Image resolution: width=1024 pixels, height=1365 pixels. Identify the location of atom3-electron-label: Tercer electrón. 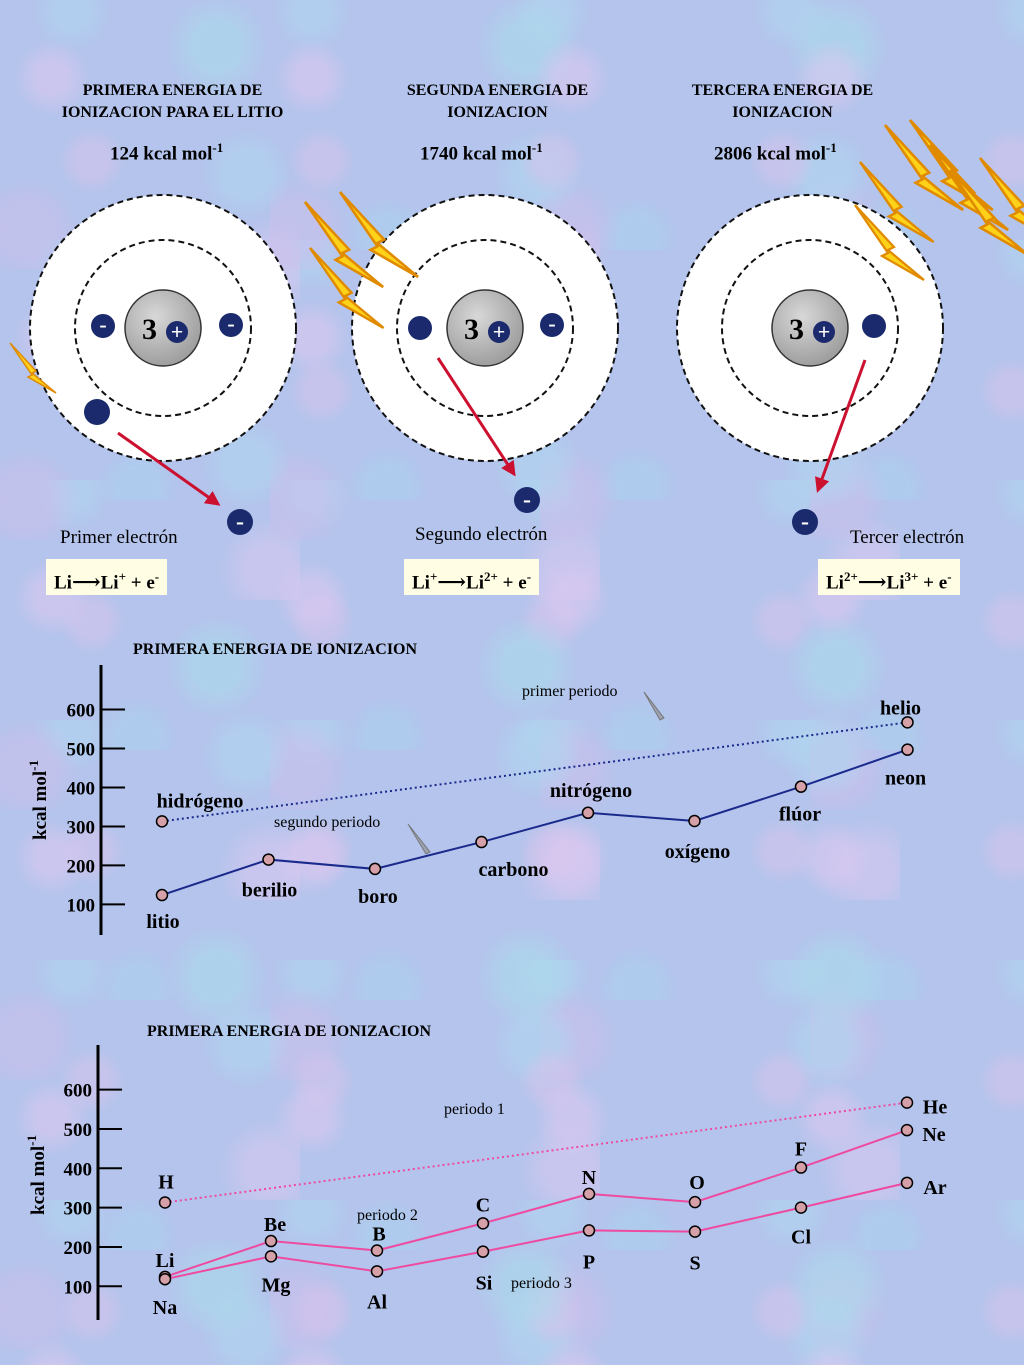
(907, 537).